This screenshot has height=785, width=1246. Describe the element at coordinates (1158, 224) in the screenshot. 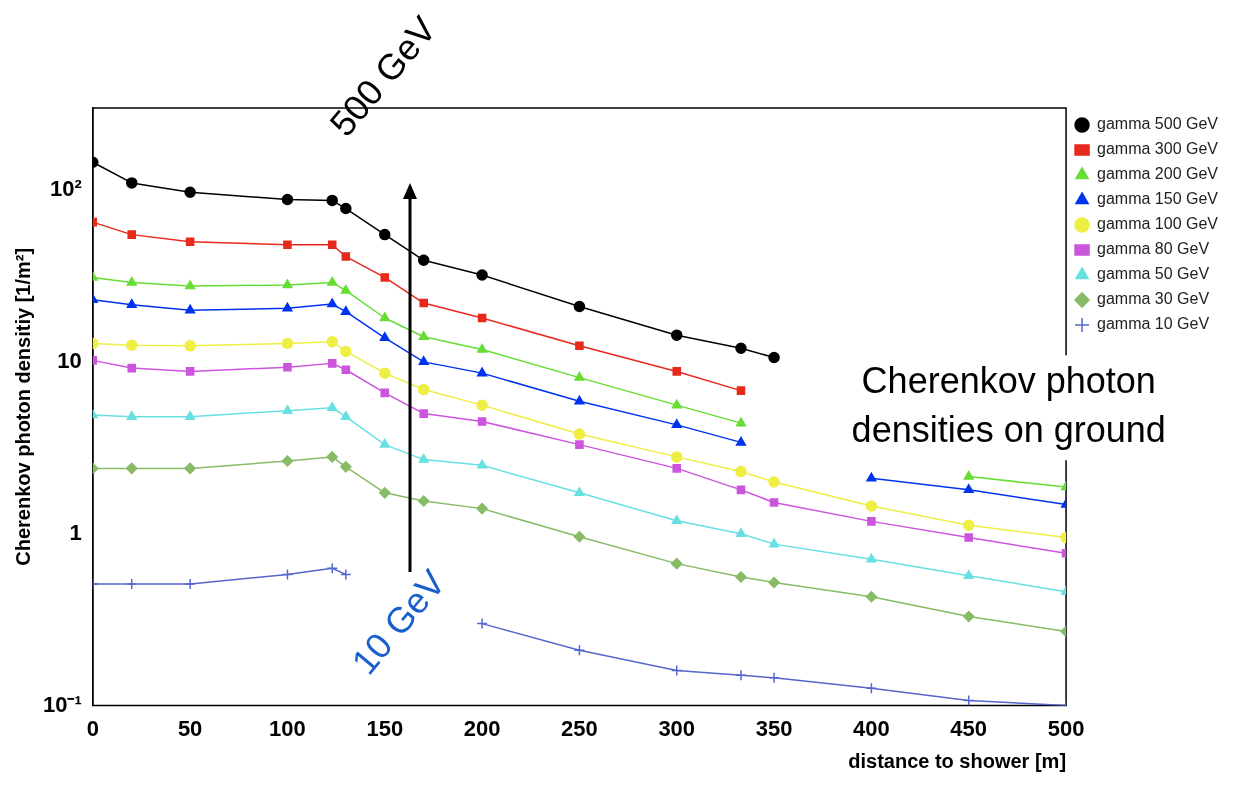

I see `legend-label: gamma 100 GeV` at that location.